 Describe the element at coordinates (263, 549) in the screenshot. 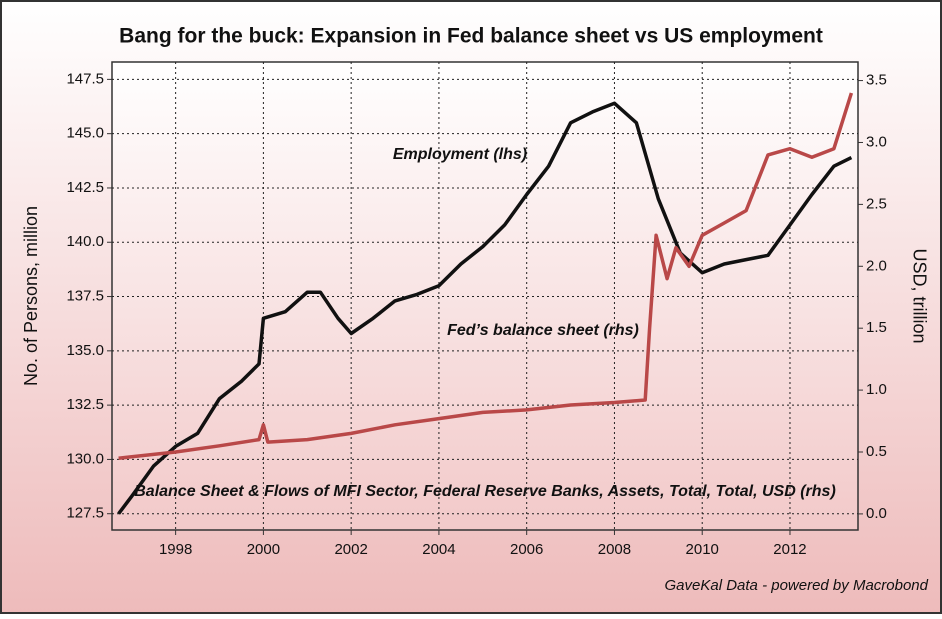

I see `x-tick-label: 2000` at that location.